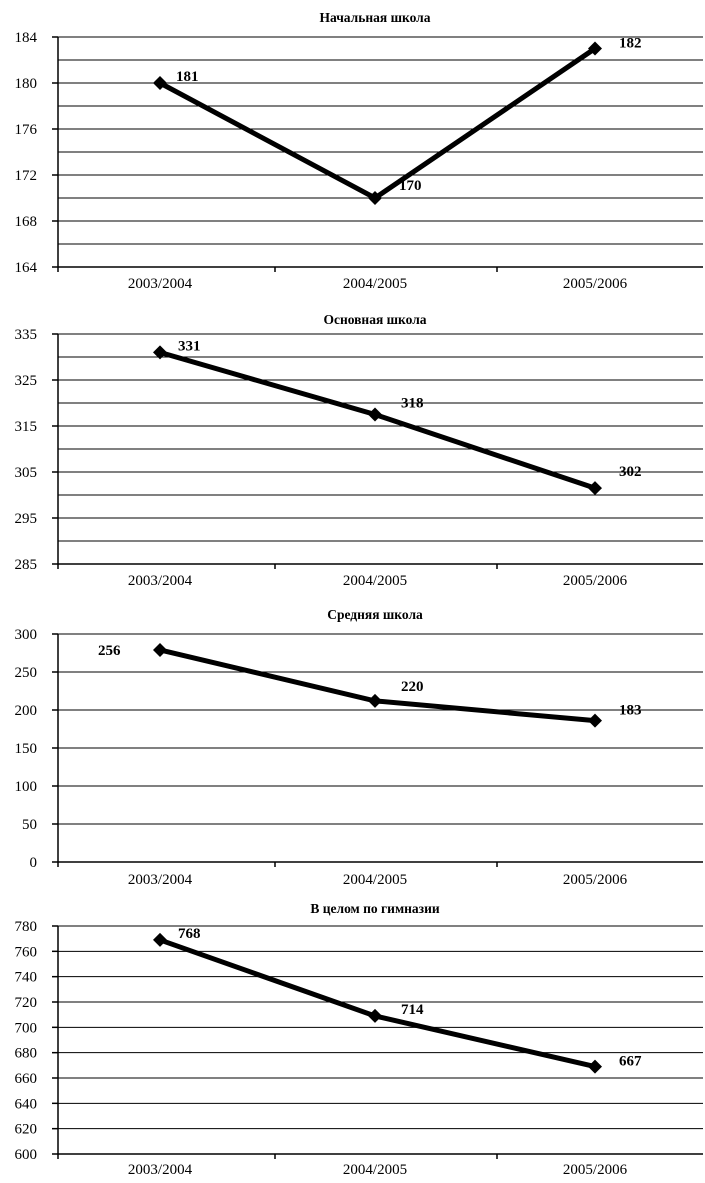 Image resolution: width=705 pixels, height=1183 pixels. What do you see at coordinates (375, 614) in the screenshot?
I see `chart-title: Средняя школа` at bounding box center [375, 614].